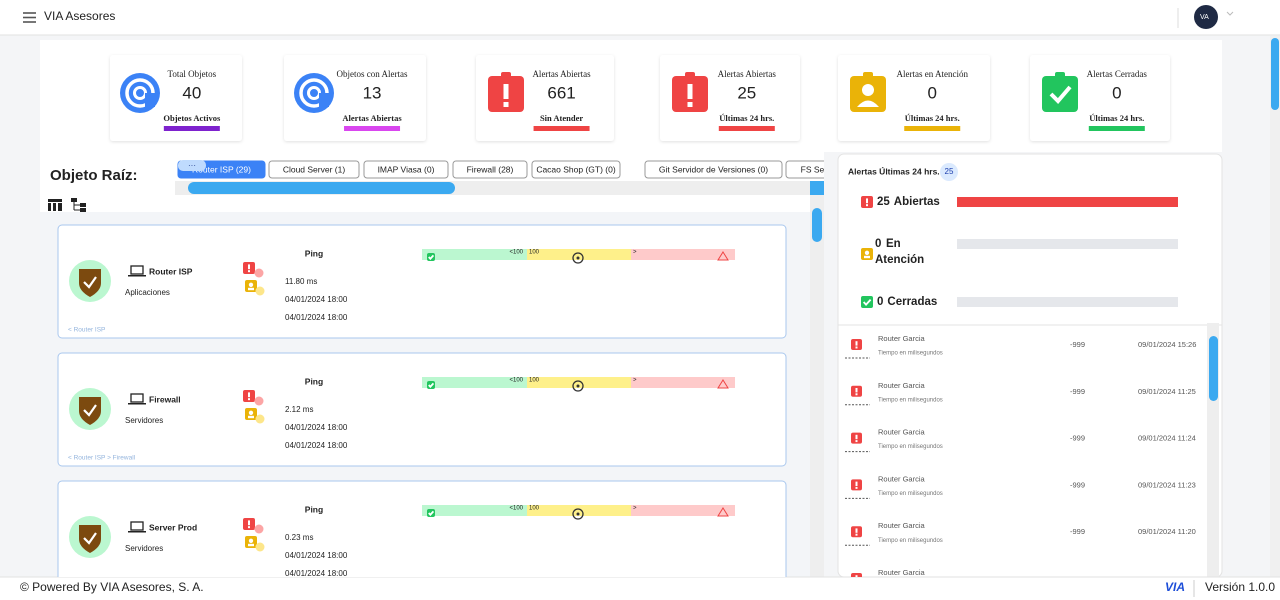 The width and height of the screenshot is (1280, 600). Describe the element at coordinates (1067, 202) in the screenshot. I see `alert-bar` at that location.